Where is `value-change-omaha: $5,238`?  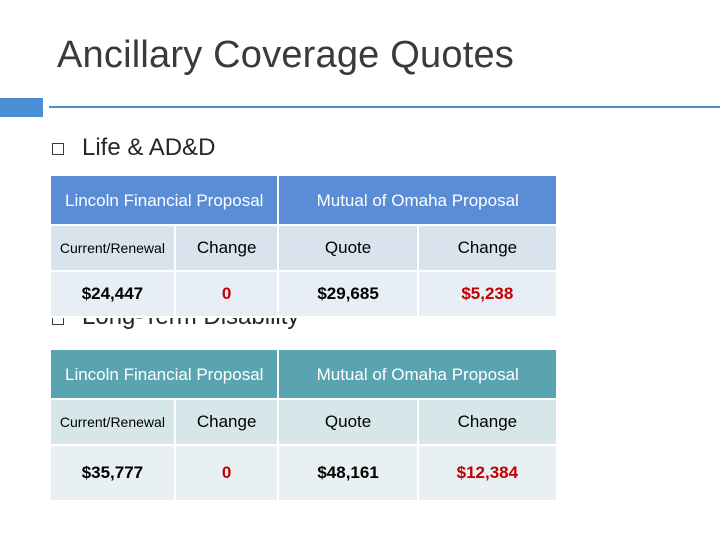
value-change-omaha: $5,238 is located at coordinates (487, 294).